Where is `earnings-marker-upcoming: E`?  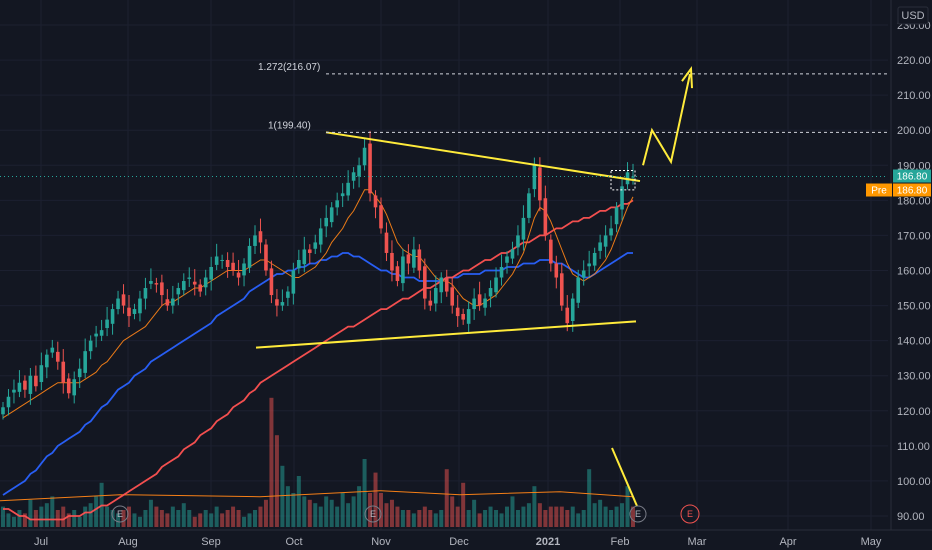
earnings-marker-upcoming: E is located at coordinates (690, 514).